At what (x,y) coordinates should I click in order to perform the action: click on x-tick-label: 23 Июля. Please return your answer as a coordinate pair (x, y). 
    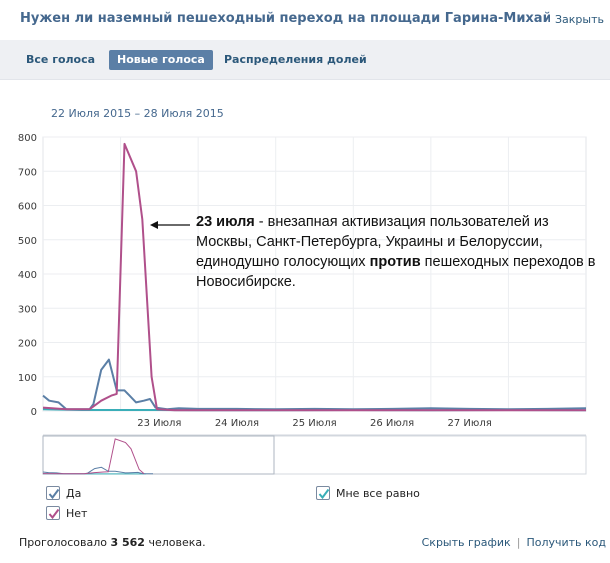
    Looking at the image, I should click on (159, 423).